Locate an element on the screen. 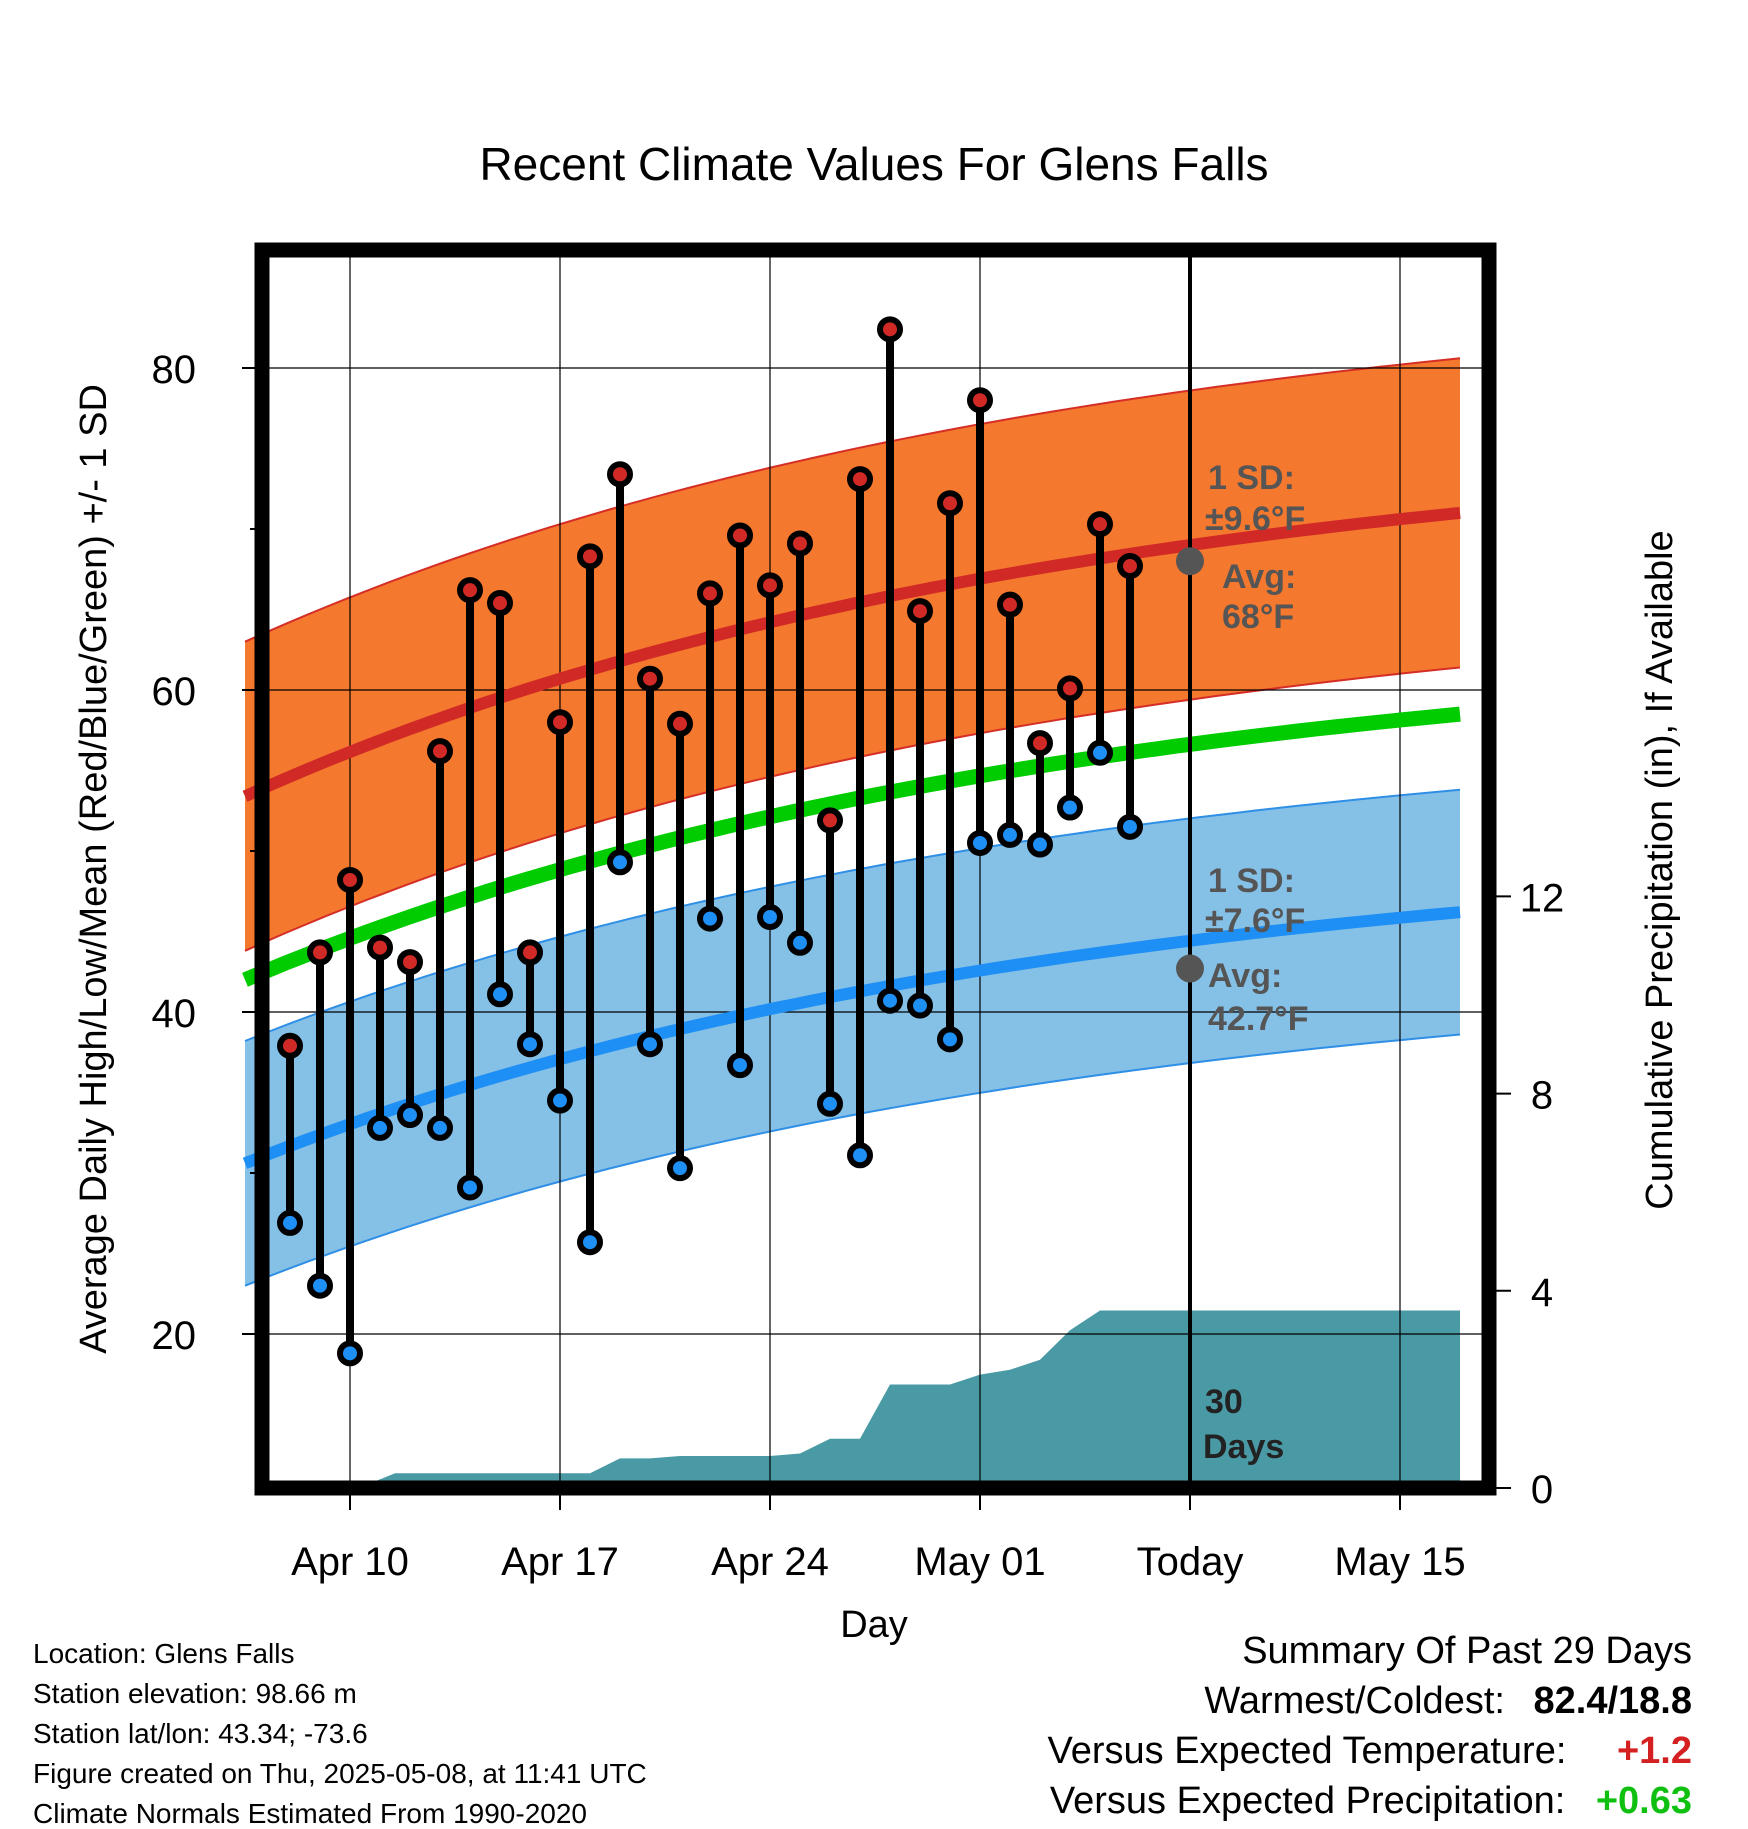 The width and height of the screenshot is (1748, 1829). normal-mean-line is located at coordinates (851, 846).